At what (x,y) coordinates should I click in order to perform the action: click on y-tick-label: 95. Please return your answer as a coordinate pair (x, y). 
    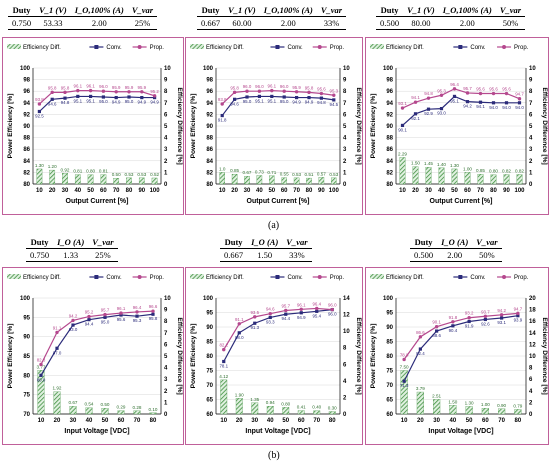
    Looking at the image, I should click on (26, 318).